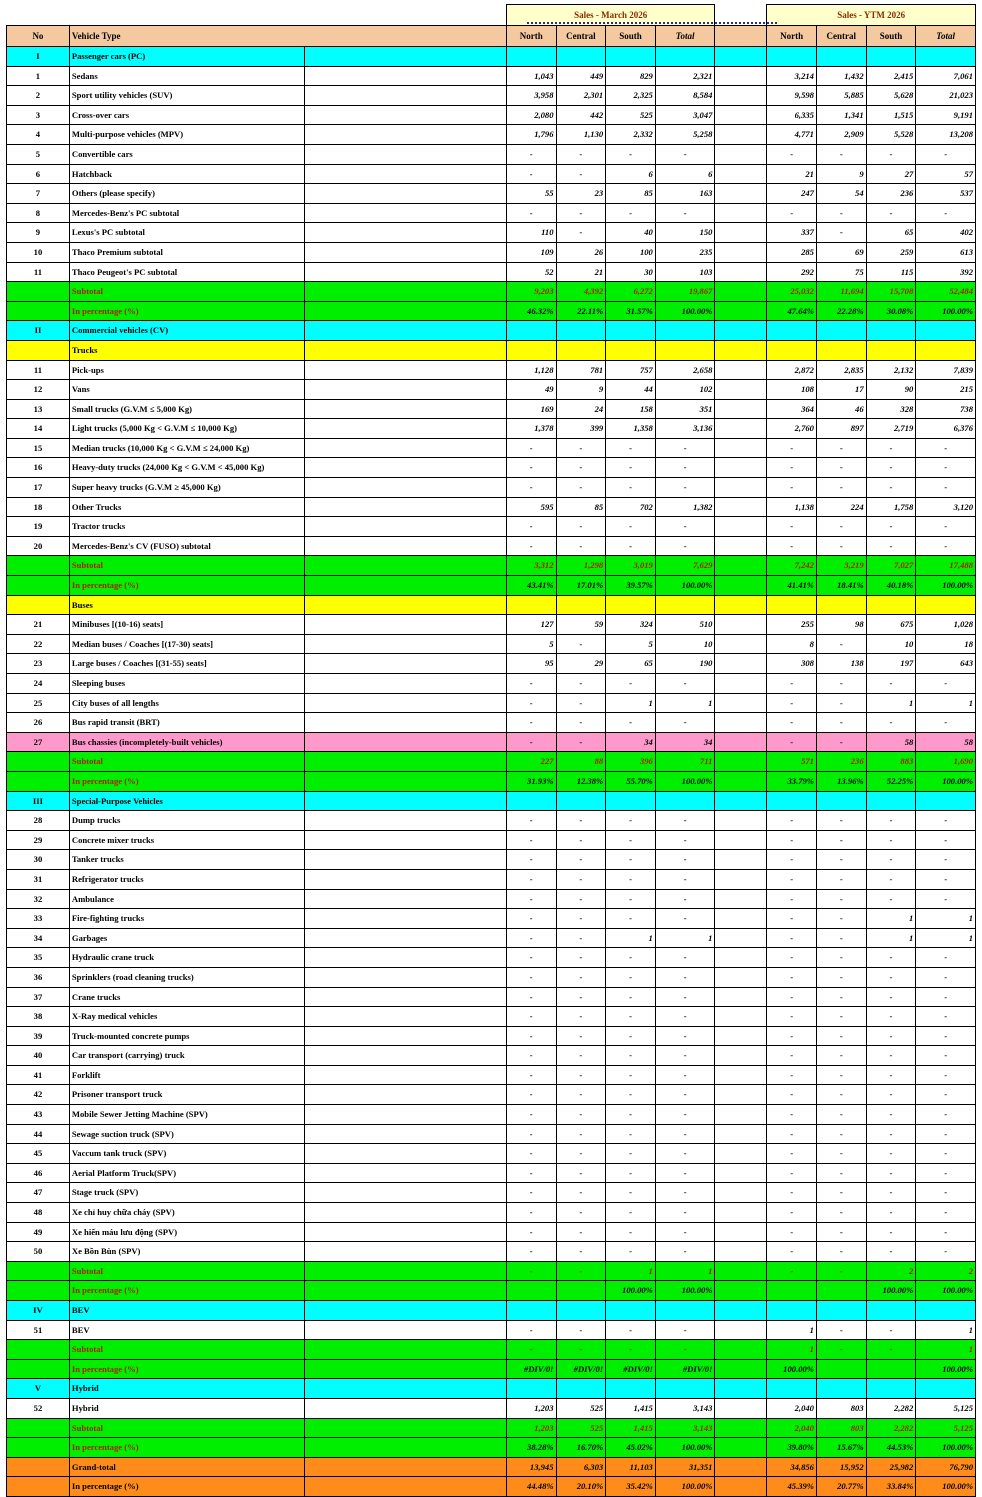 The height and width of the screenshot is (1497, 982). What do you see at coordinates (581, 76) in the screenshot?
I see `cell-march-central: 449` at bounding box center [581, 76].